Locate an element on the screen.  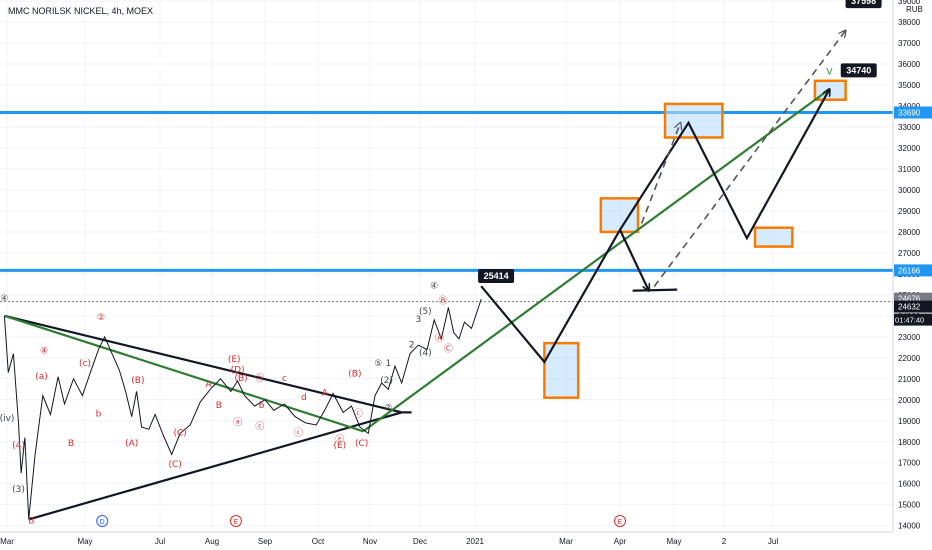
trend-line is located at coordinates (215, 466).